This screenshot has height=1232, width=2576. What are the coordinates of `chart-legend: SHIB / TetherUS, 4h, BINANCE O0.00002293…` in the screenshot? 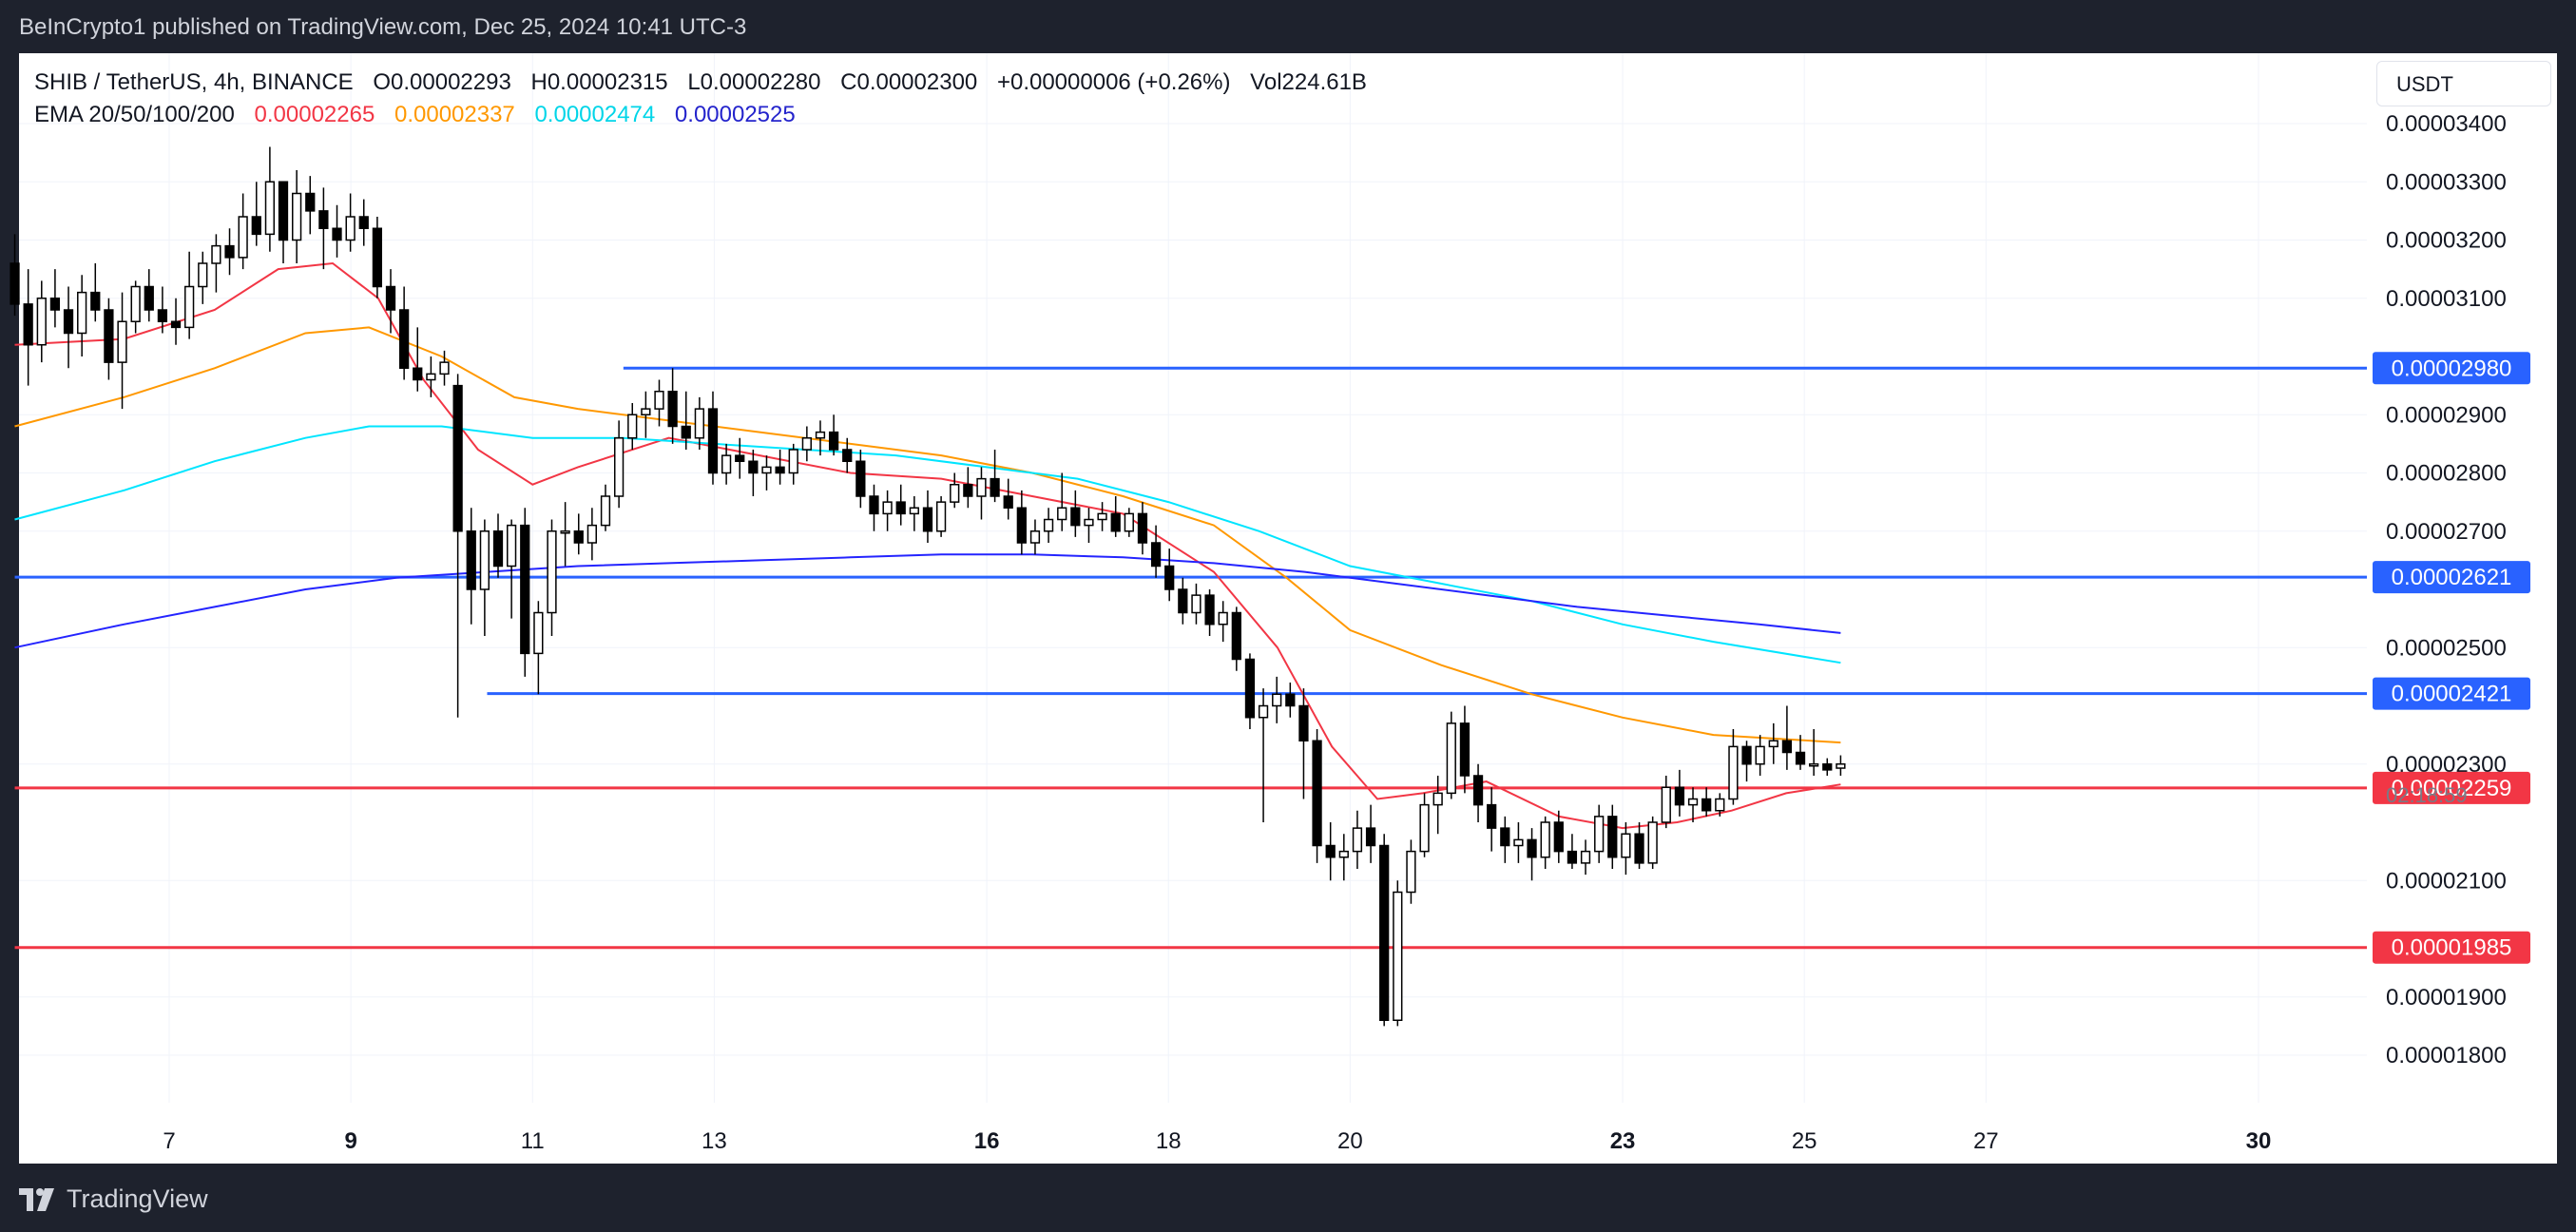 It's located at (707, 99).